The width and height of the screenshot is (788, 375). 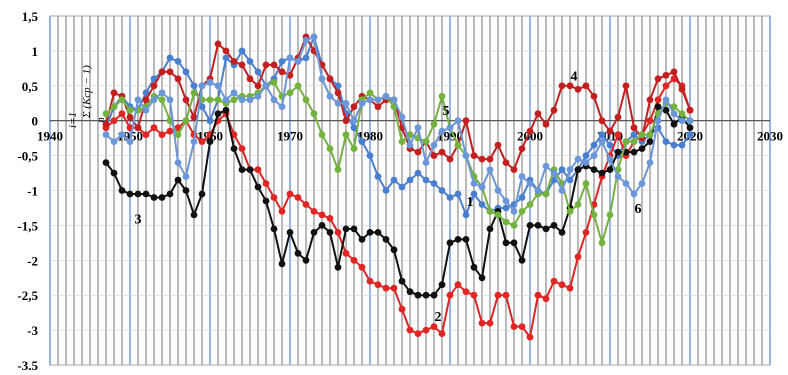 I want to click on y-axis-label: i=1 Σ (Kcp − 1) n, so click(x=87, y=96).